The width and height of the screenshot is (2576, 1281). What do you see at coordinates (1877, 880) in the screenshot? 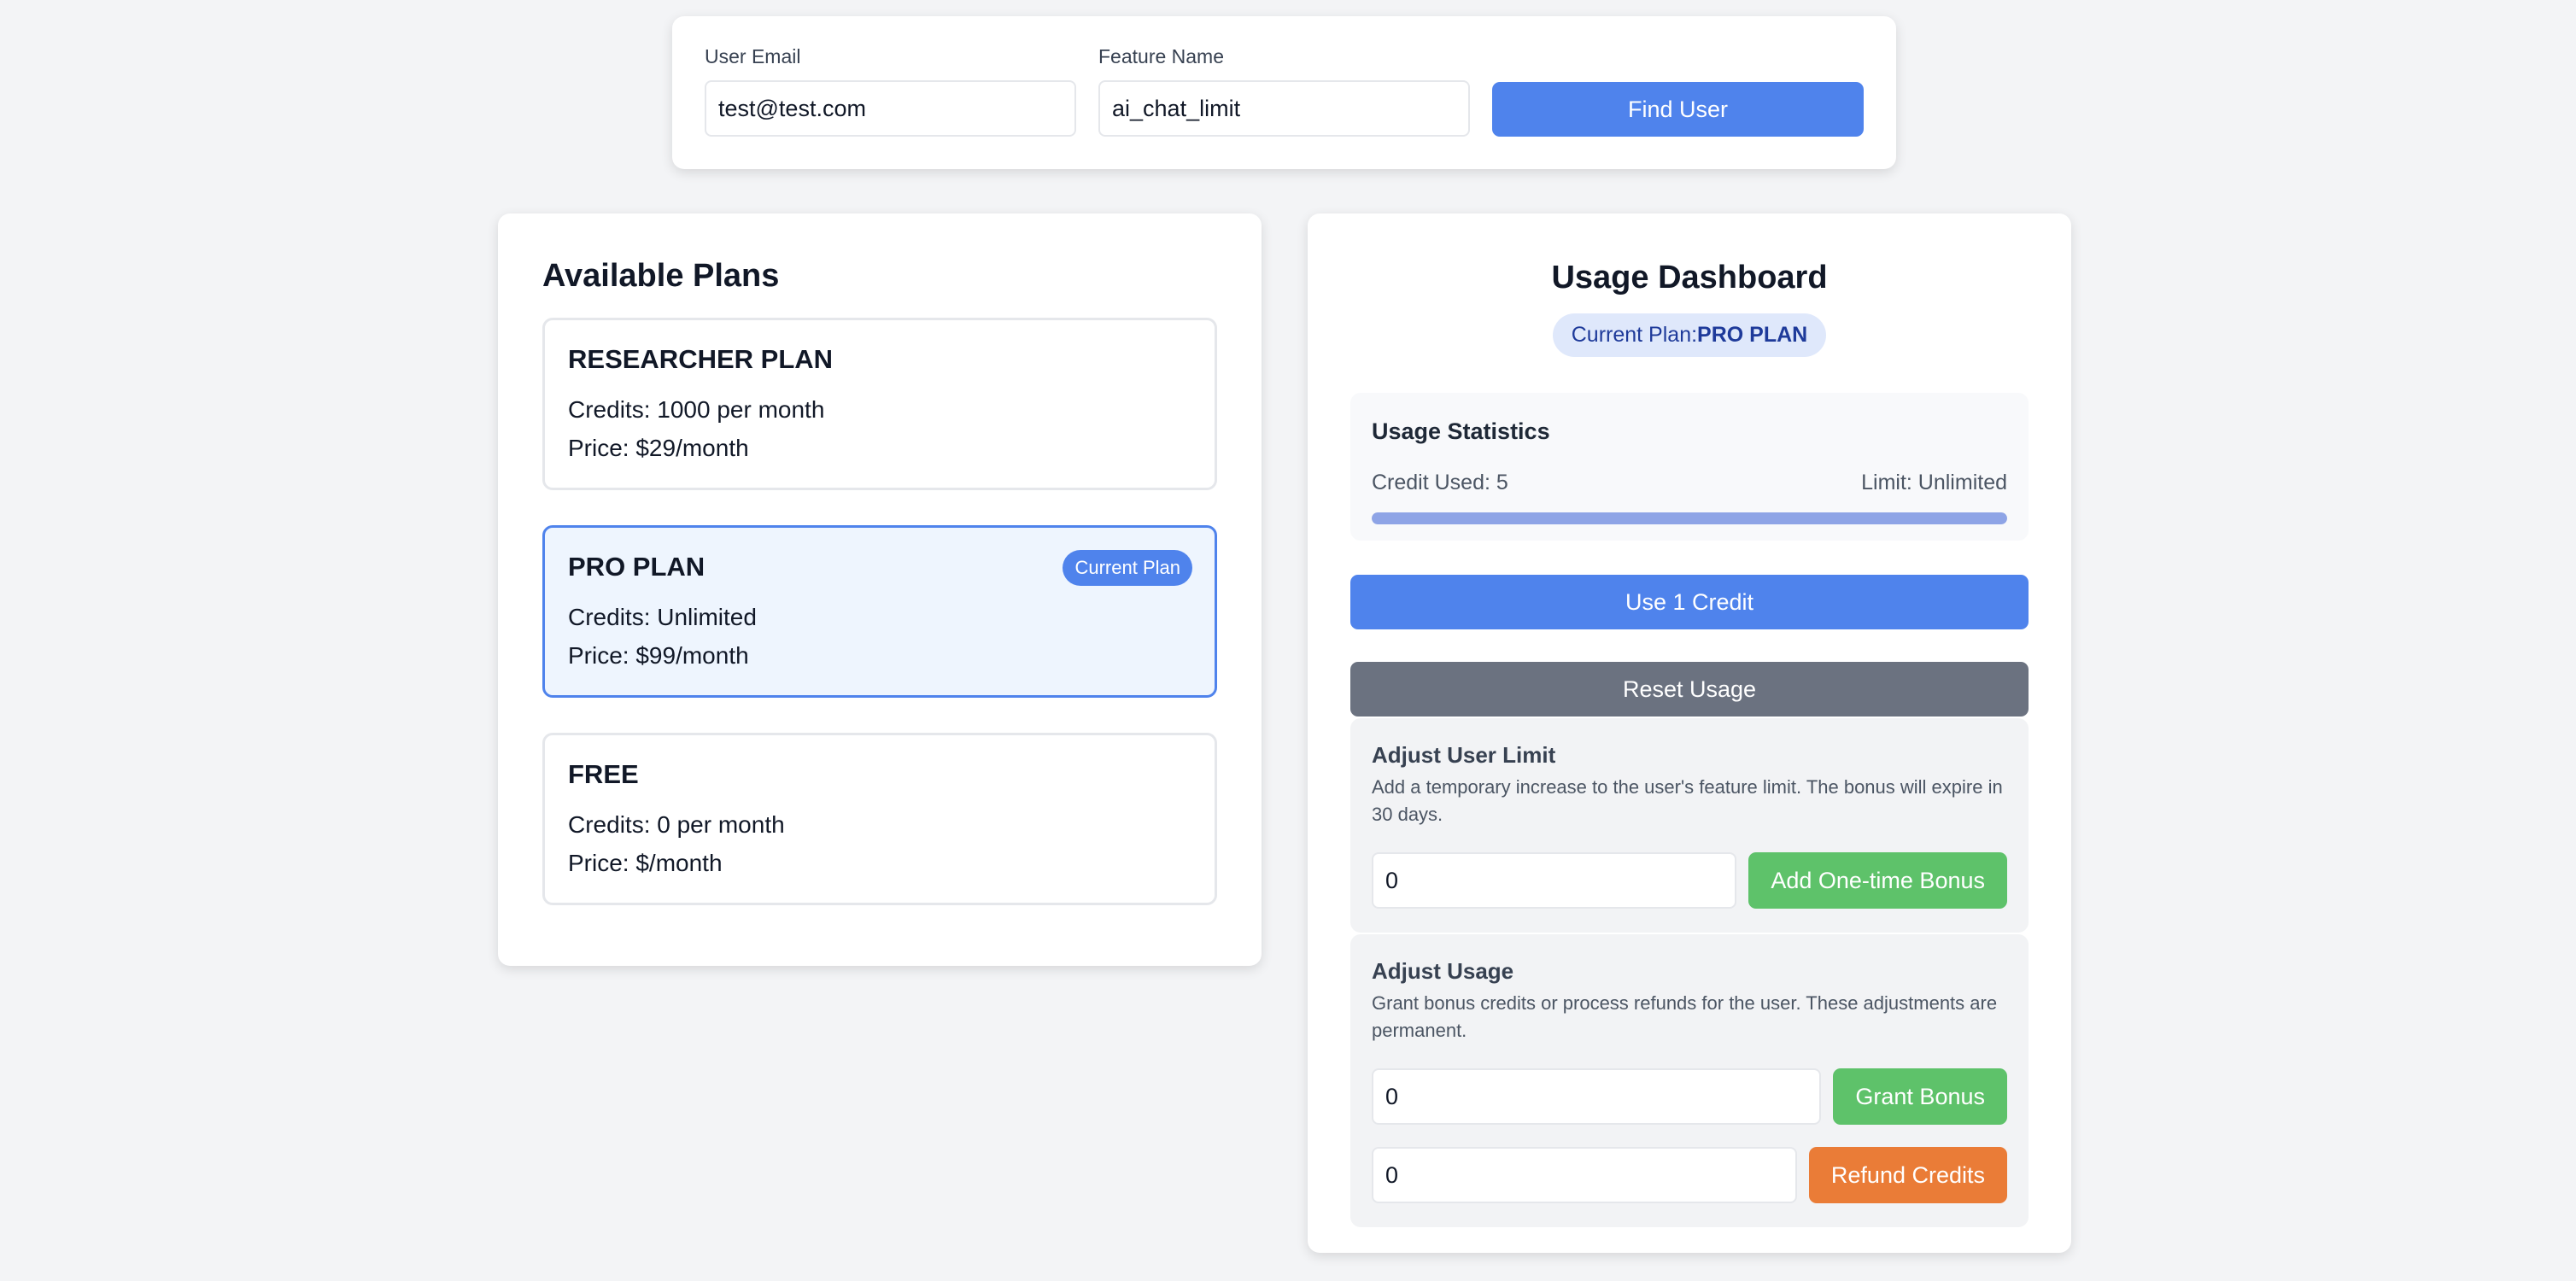
I see `add-one-time-bonus-button: Add One-time Bonus` at bounding box center [1877, 880].